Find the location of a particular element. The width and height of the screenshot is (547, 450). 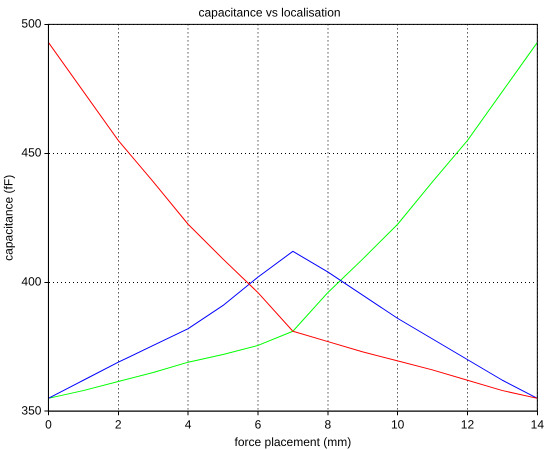

x-tick-label: 4 is located at coordinates (188, 425).